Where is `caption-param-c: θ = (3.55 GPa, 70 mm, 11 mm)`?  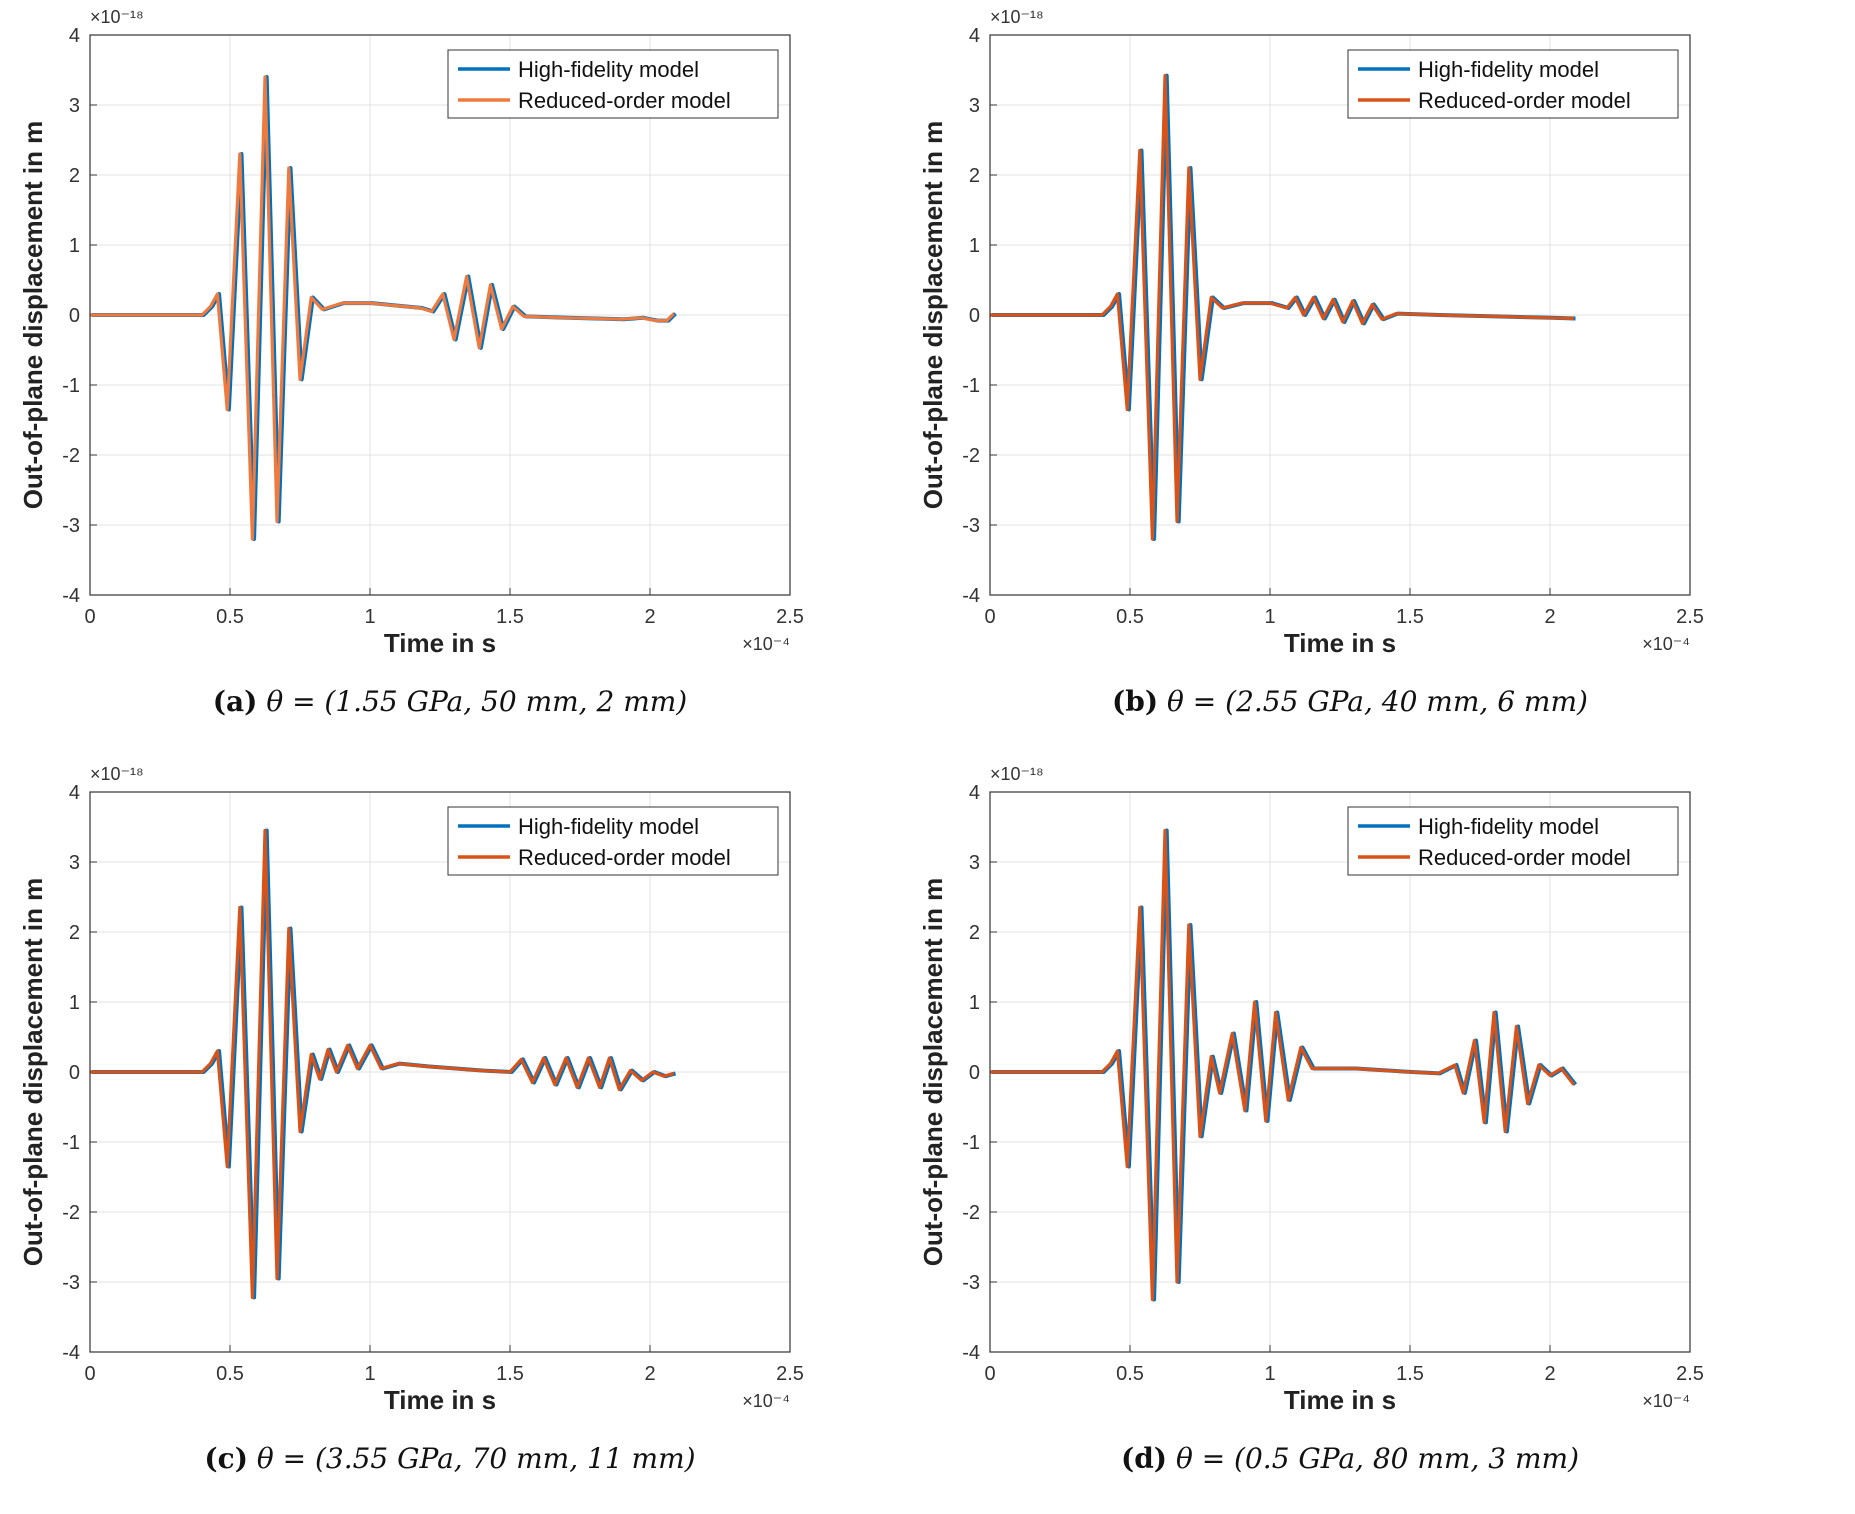 caption-param-c: θ = (3.55 GPa, 70 mm, 11 mm) is located at coordinates (476, 1458).